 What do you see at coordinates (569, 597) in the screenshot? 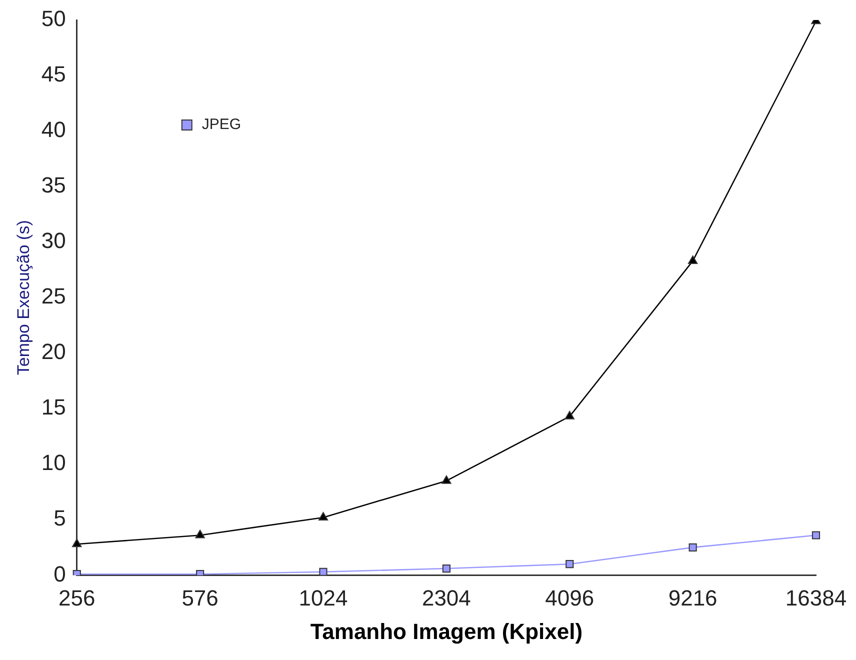
I see `x-tick-label: 4096` at bounding box center [569, 597].